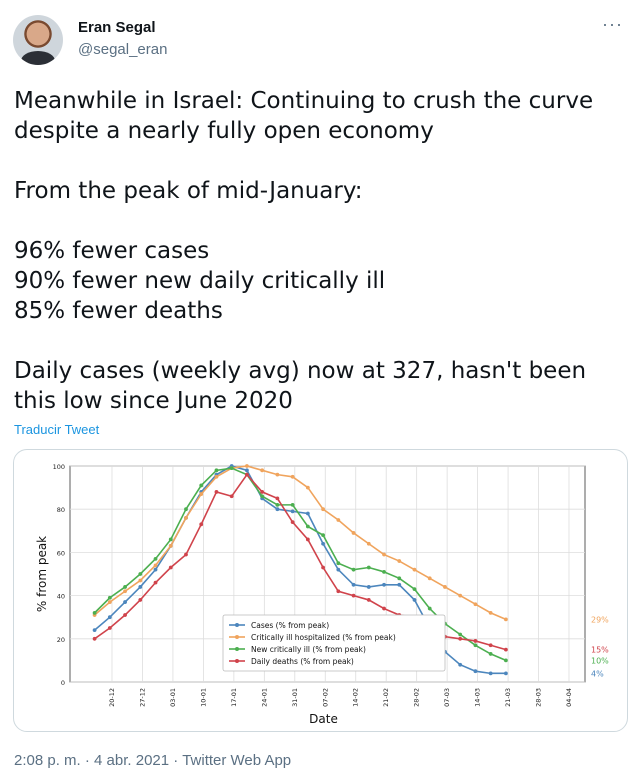 This screenshot has height=779, width=640. What do you see at coordinates (234, 697) in the screenshot?
I see `x-tick-label: 17-01` at bounding box center [234, 697].